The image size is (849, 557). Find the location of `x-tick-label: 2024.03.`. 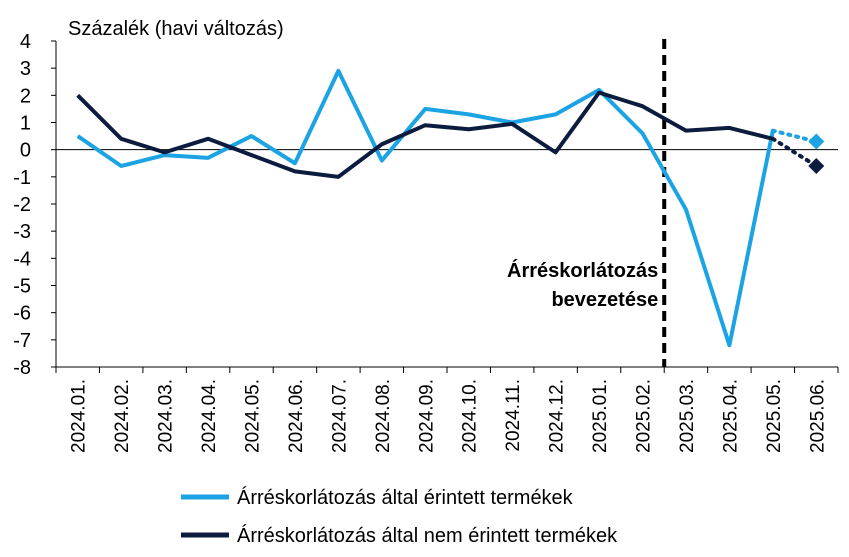

x-tick-label: 2024.03. is located at coordinates (166, 416).